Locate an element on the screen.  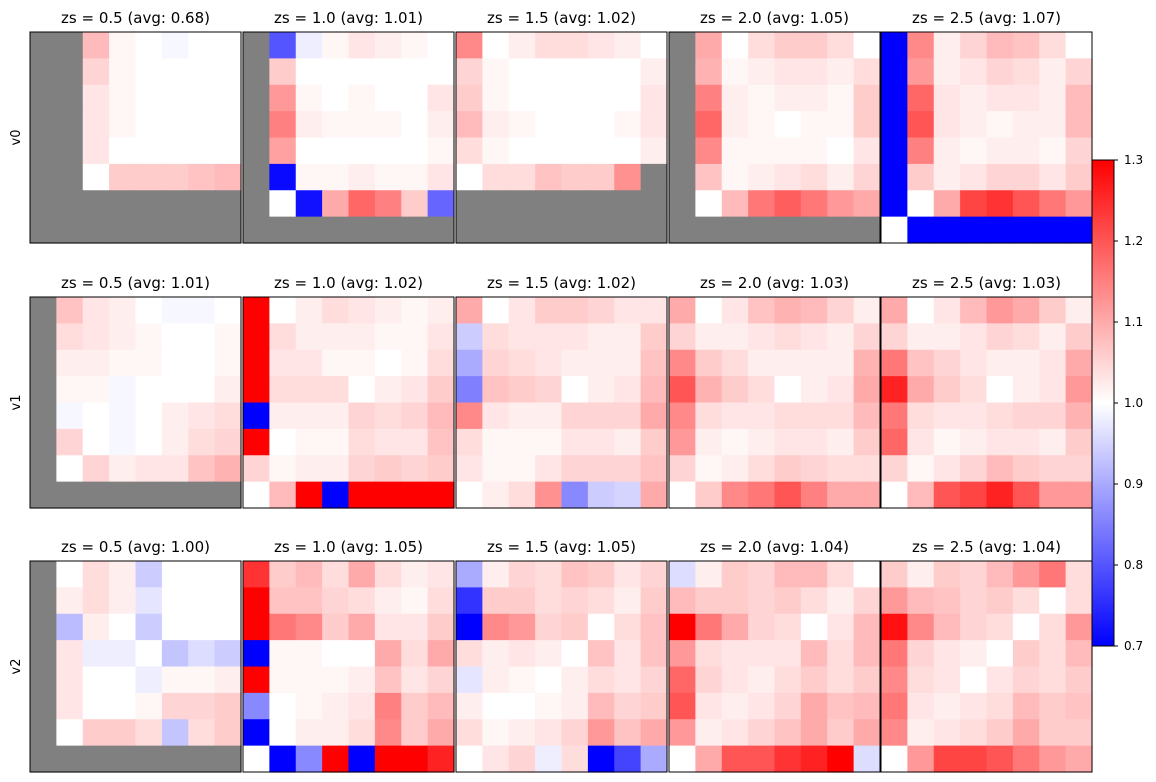
heatmap-panel: zs = 2.5 (avg: 1.03) is located at coordinates (986, 391).